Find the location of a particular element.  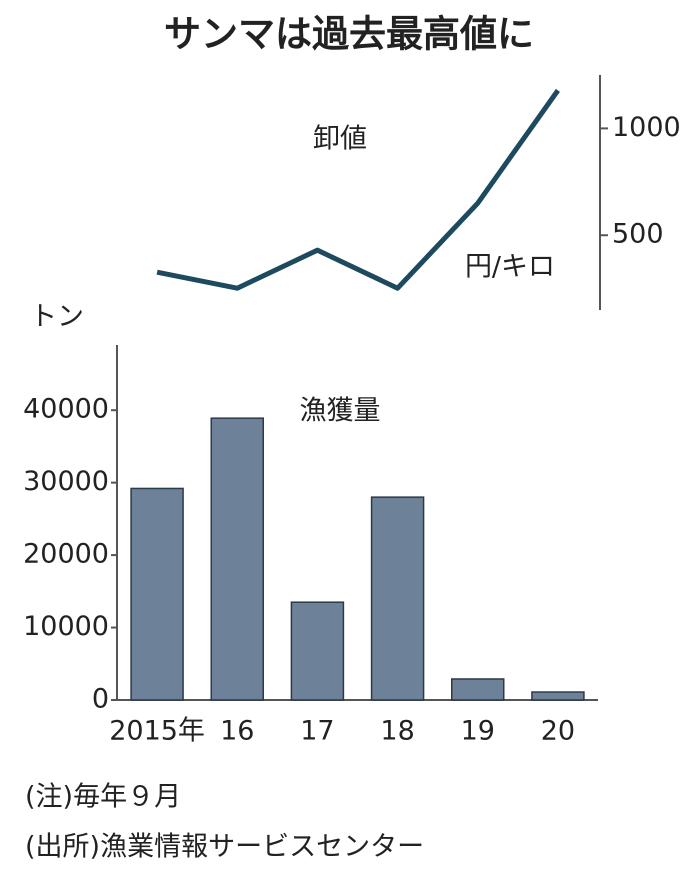

y2-tick-label: 500 is located at coordinates (638, 234).